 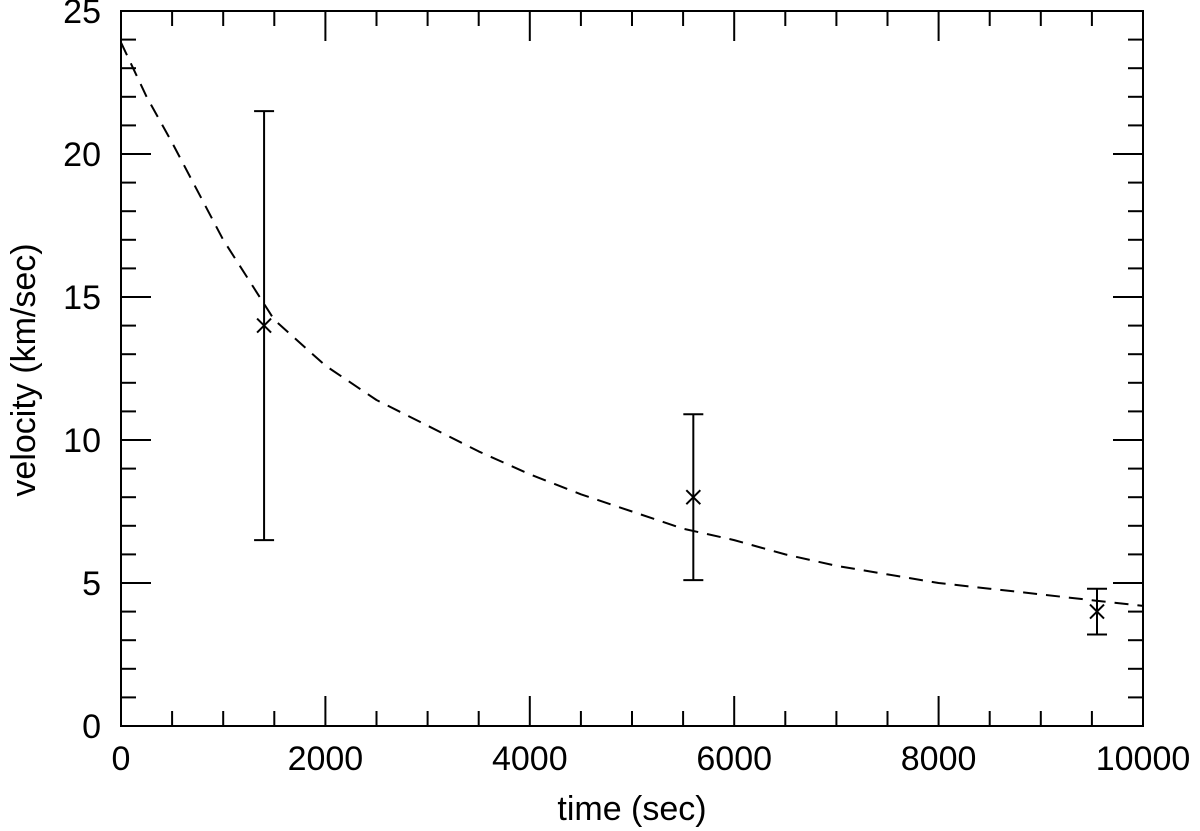 What do you see at coordinates (1143, 759) in the screenshot?
I see `x-tick-label: 10000` at bounding box center [1143, 759].